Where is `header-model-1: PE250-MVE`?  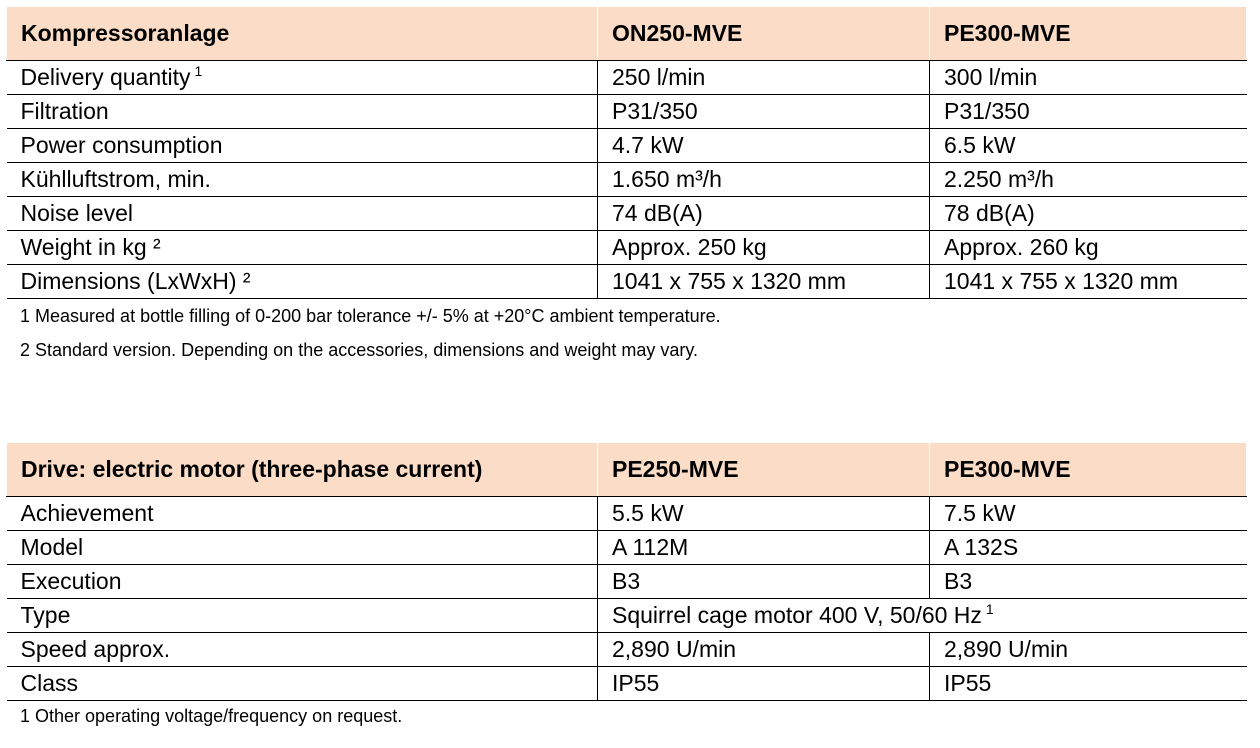 header-model-1: PE250-MVE is located at coordinates (763, 470).